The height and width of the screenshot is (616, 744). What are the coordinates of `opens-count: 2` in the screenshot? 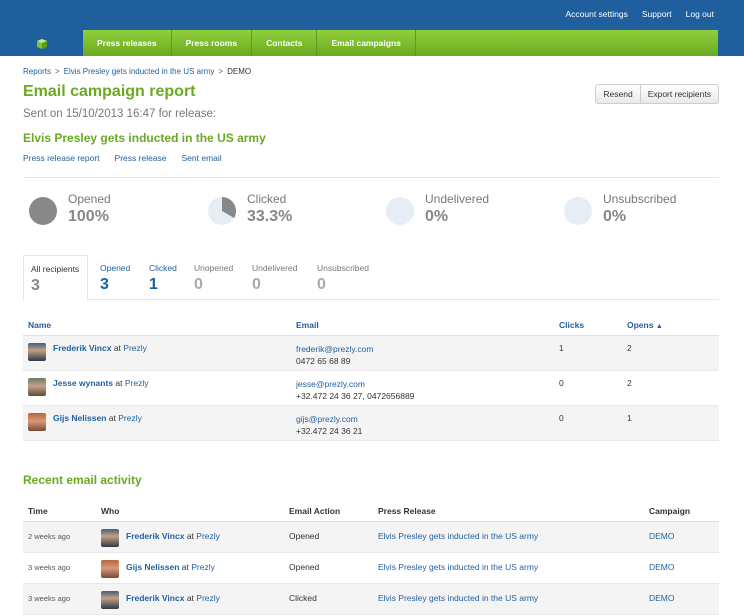 It's located at (629, 348).